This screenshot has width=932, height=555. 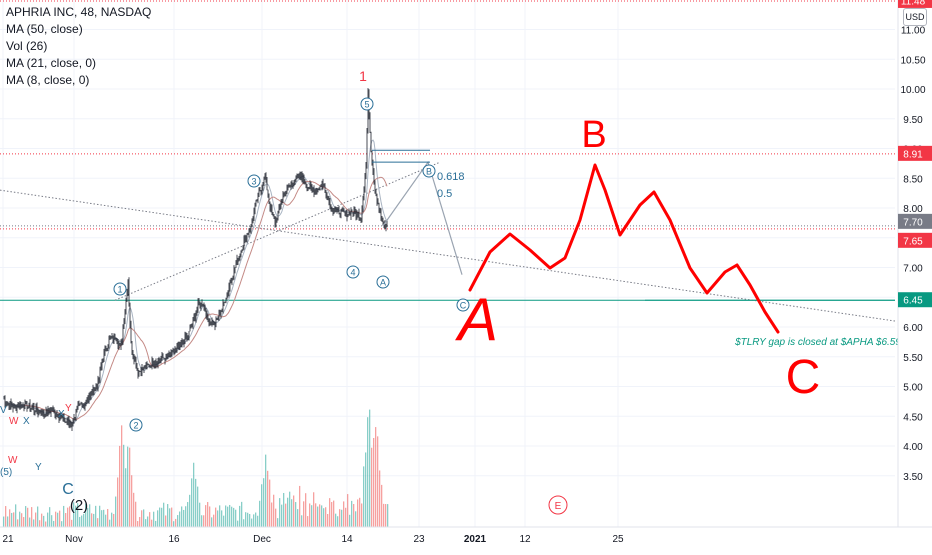 I want to click on price-tick-label: 3.50, so click(x=913, y=477).